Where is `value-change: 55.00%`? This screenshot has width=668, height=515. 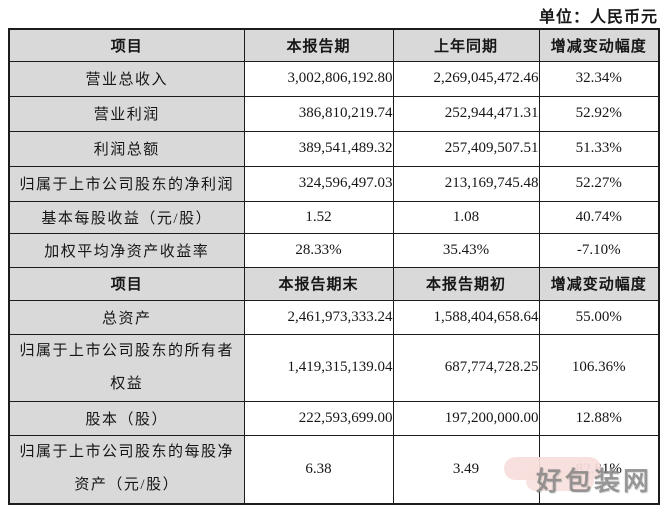
value-change: 55.00% is located at coordinates (599, 317).